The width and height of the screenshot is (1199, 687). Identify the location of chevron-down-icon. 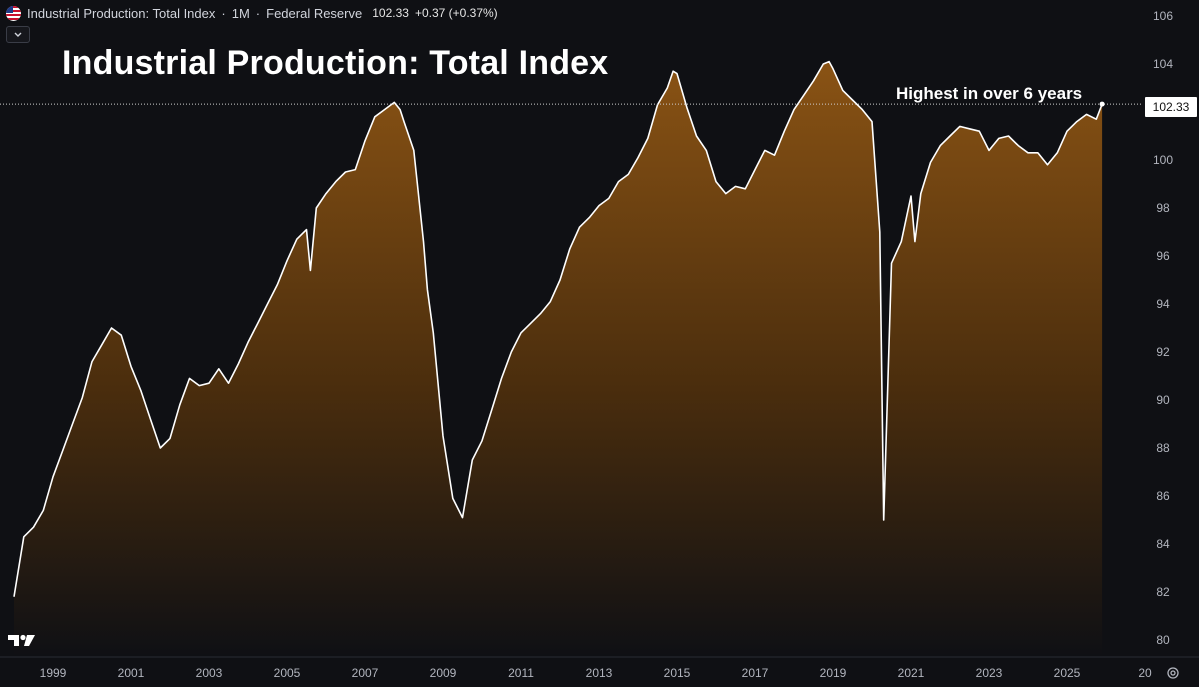
(18, 34).